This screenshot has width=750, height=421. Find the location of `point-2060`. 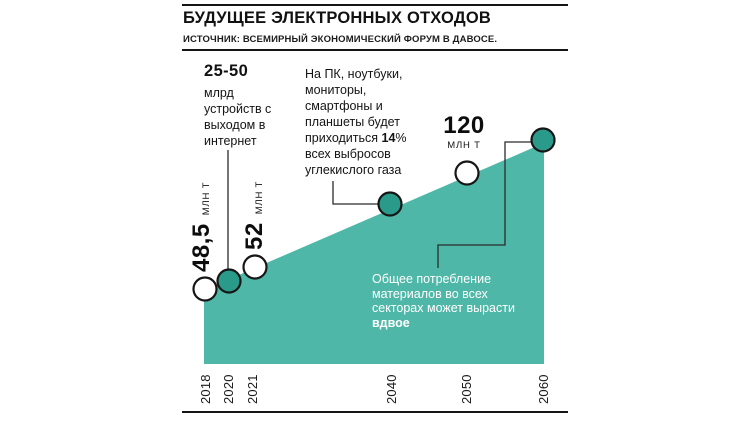

point-2060 is located at coordinates (543, 140).